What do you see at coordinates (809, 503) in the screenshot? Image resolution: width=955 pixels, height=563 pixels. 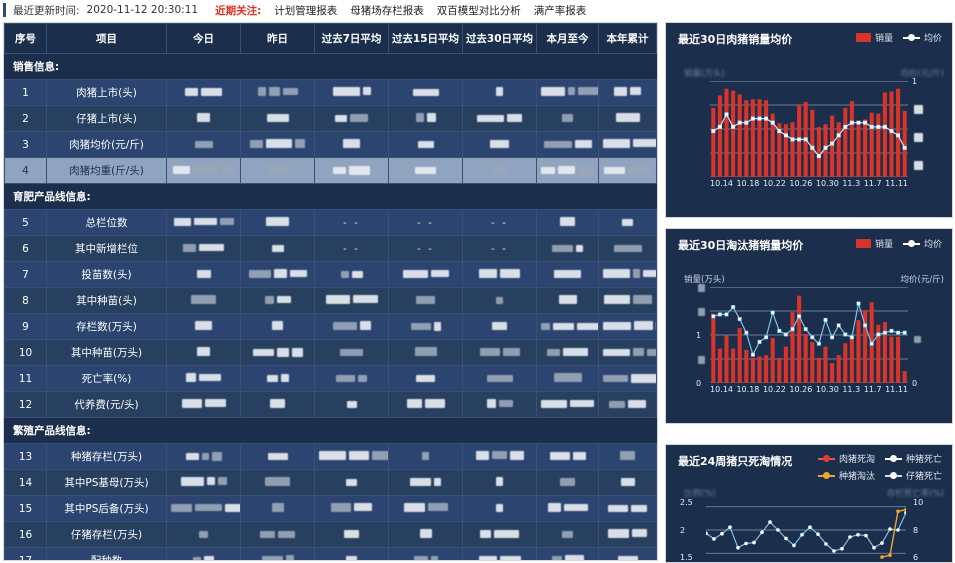 I see `chart-card-pig-mortality: 最近24周猪只死淘情况 肉猪死淘 种猪死亡 种猪淘汰` at bounding box center [809, 503].